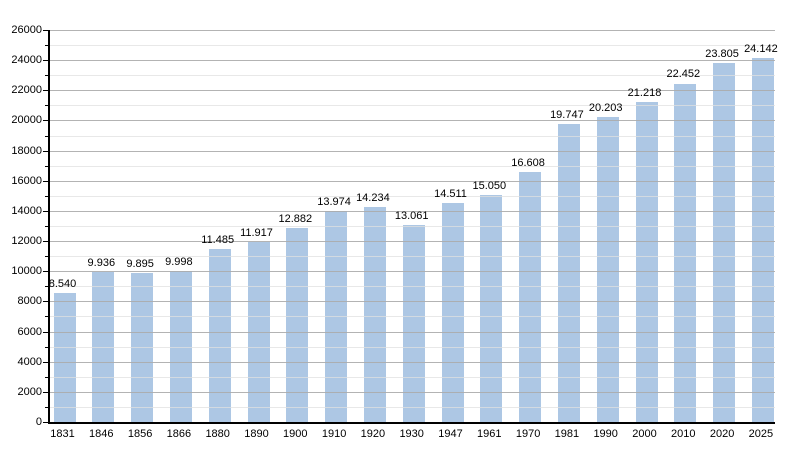 Image resolution: width=800 pixels, height=450 pixels. Describe the element at coordinates (218, 239) in the screenshot. I see `bar-value-label: 11.485` at that location.